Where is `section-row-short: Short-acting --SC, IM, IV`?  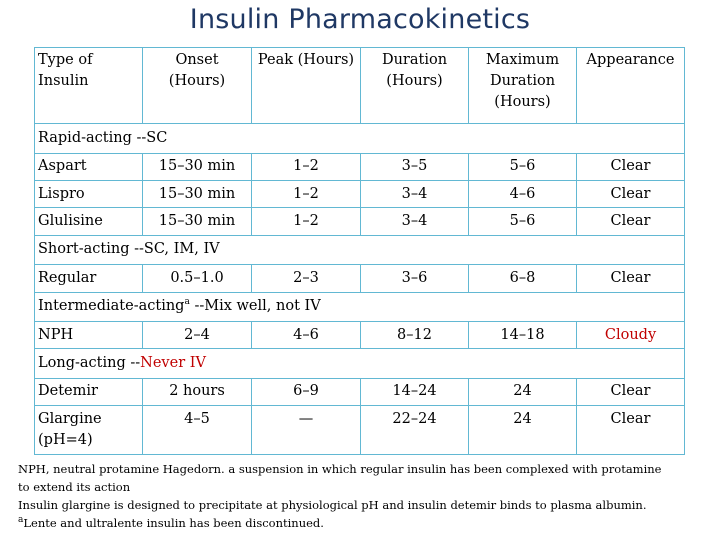
section-row-short: Short-acting --SC, IM, IV is located at coordinates (359, 250).